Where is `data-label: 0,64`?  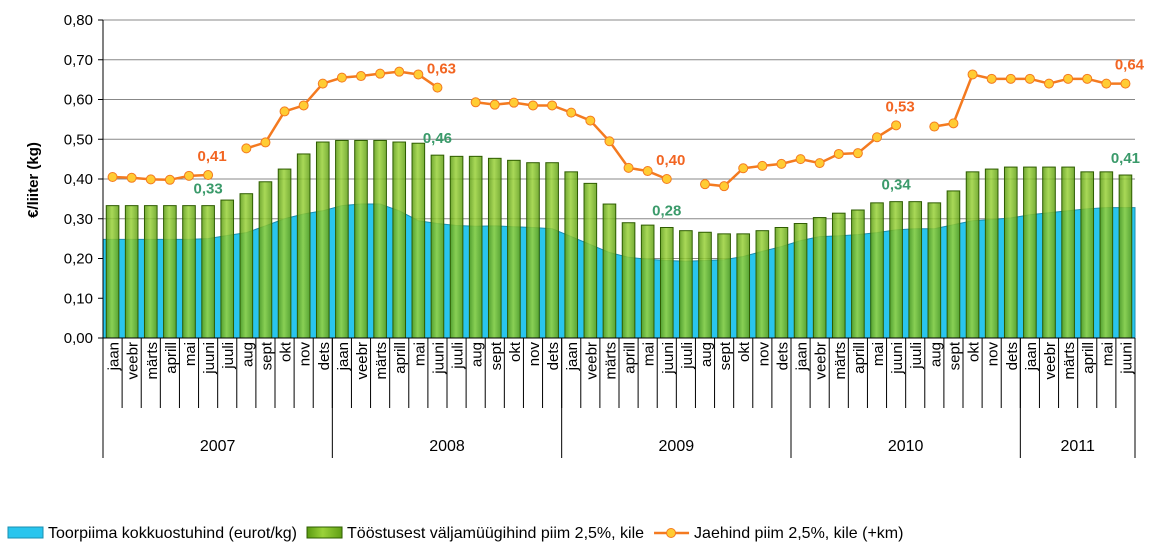
data-label: 0,64 is located at coordinates (1130, 65).